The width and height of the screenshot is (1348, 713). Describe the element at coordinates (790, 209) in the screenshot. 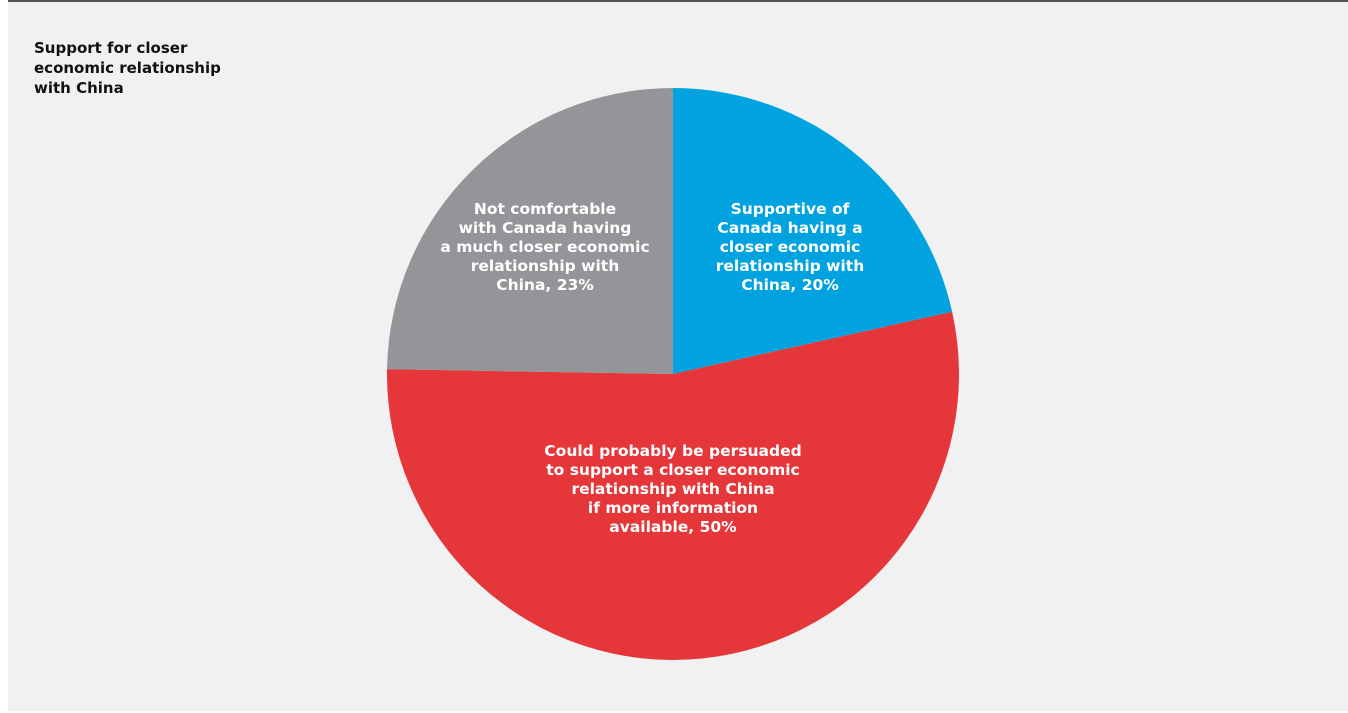

I see `slice-label-line: Supportive of` at that location.